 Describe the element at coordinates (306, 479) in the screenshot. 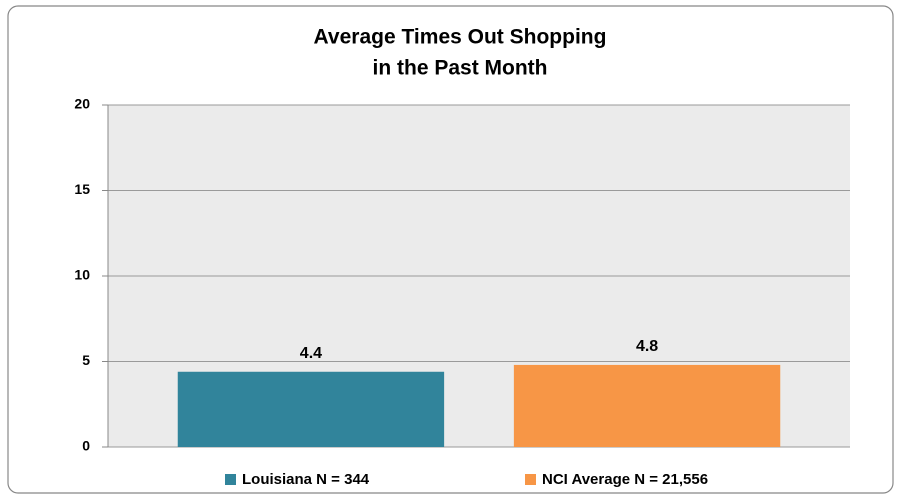

I see `legend-label: Louisiana N = 344` at that location.